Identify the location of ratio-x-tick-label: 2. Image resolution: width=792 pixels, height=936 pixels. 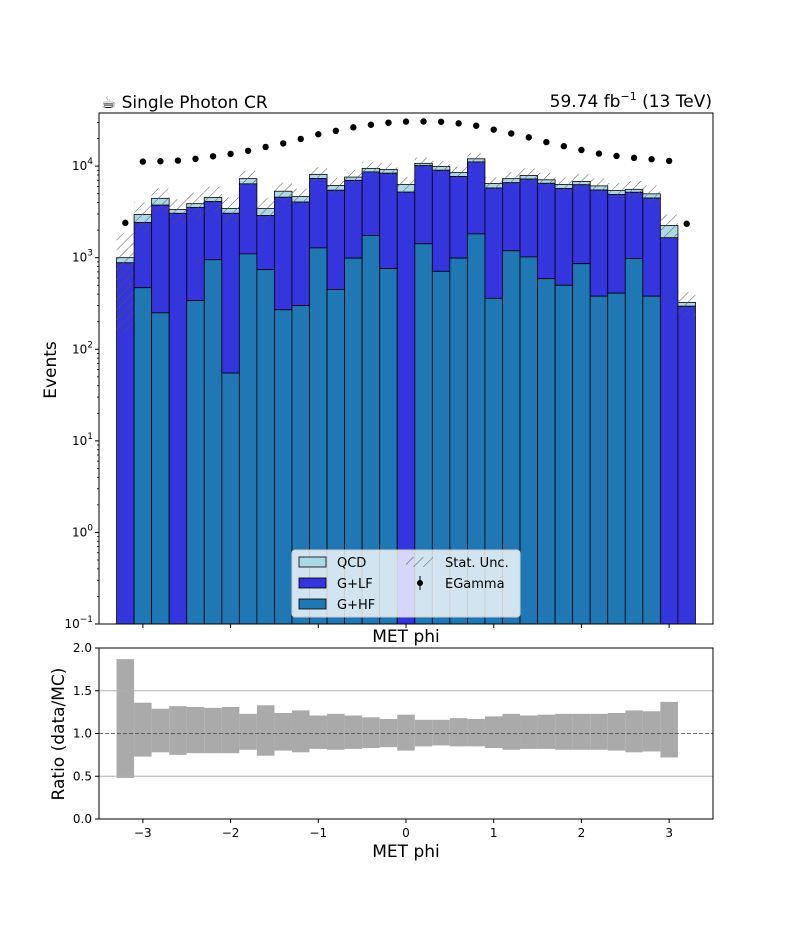
(582, 833).